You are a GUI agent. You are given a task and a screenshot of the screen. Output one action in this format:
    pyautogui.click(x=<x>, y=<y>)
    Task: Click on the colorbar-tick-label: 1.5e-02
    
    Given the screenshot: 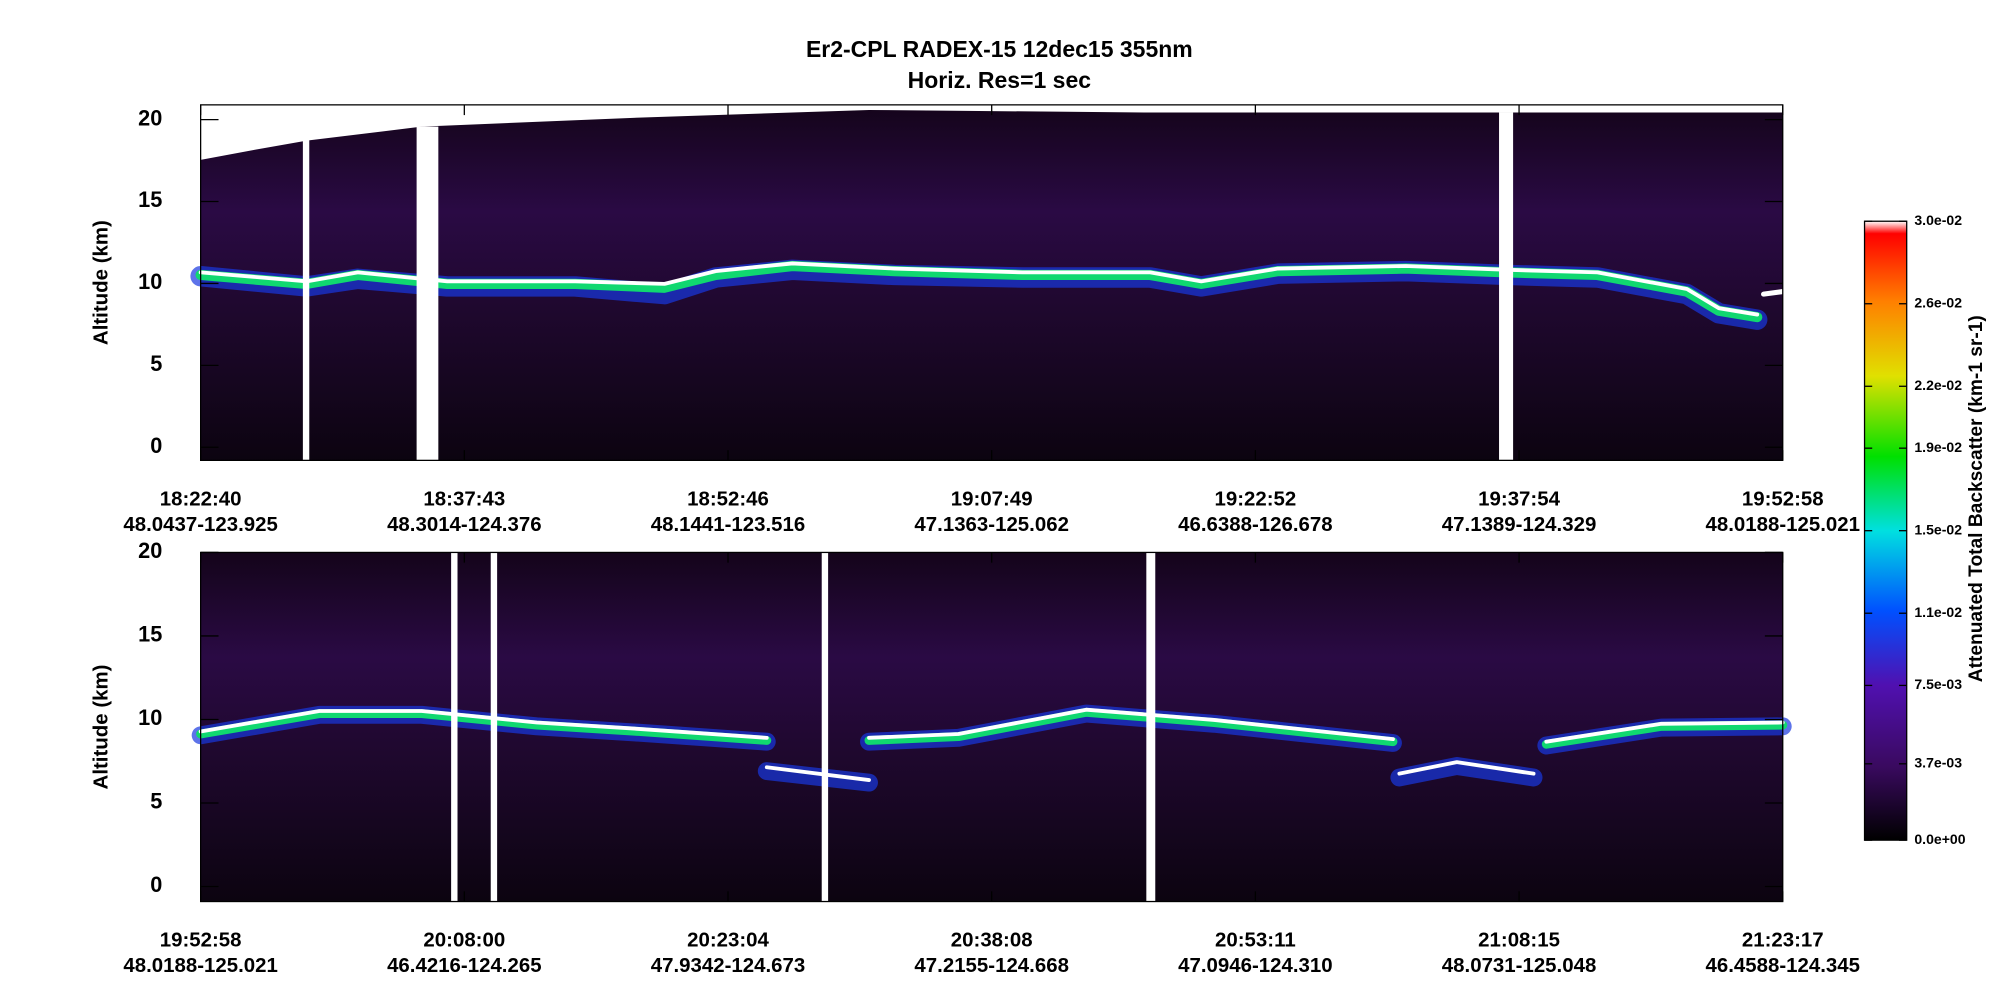 What is the action you would take?
    pyautogui.click(x=1938, y=529)
    